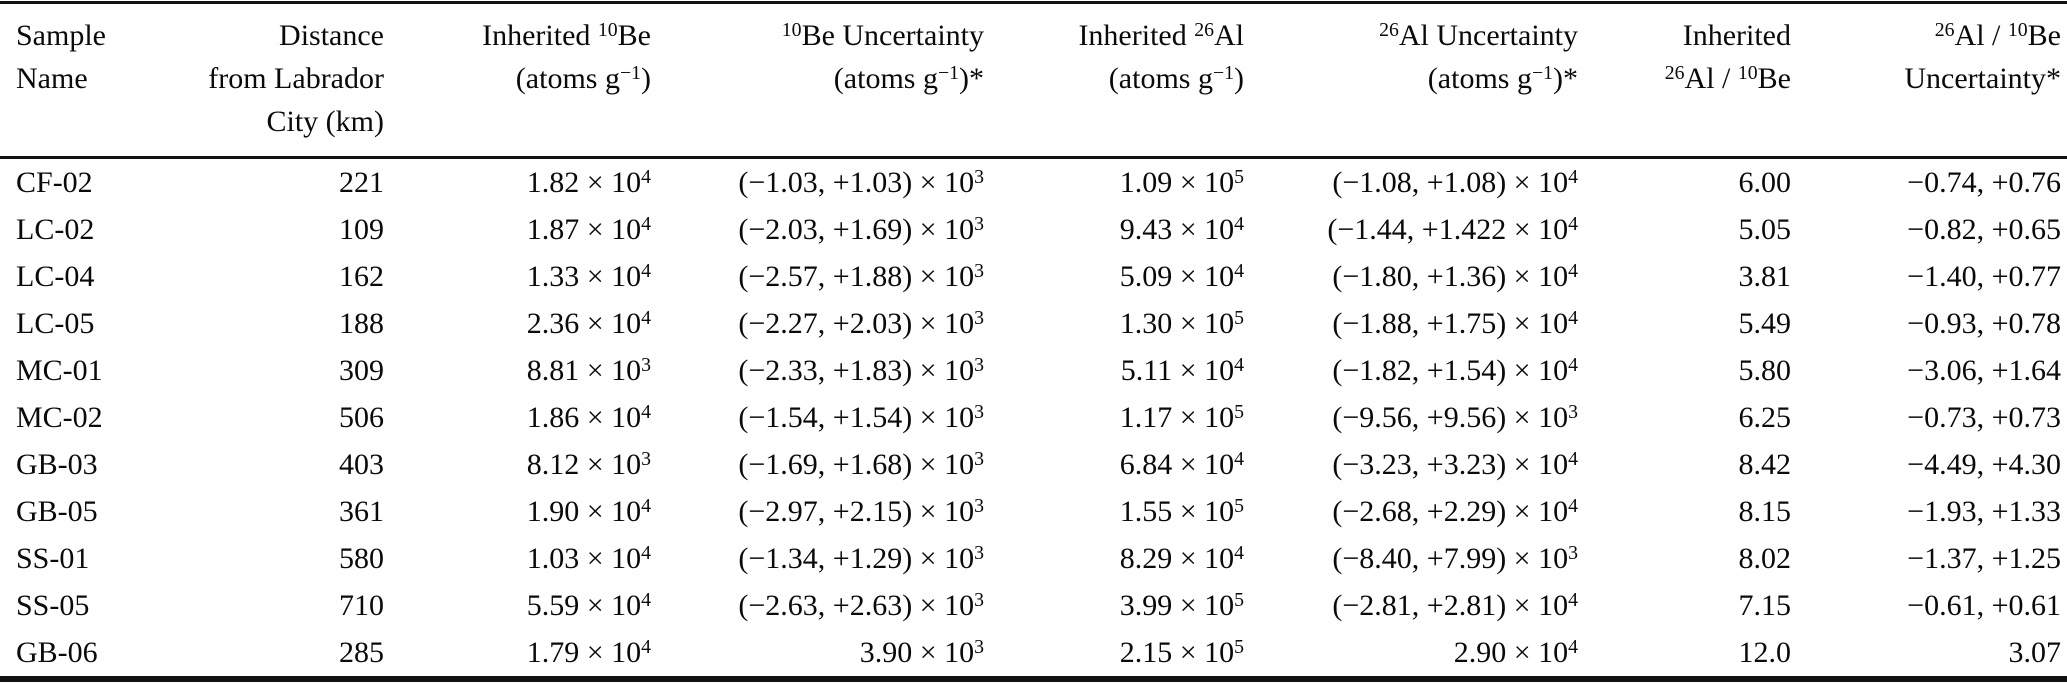 This screenshot has width=2067, height=683. What do you see at coordinates (861, 464) in the screenshot?
I see `cell-be10-uncertainty: (−1.69, +1.68) × 103` at bounding box center [861, 464].